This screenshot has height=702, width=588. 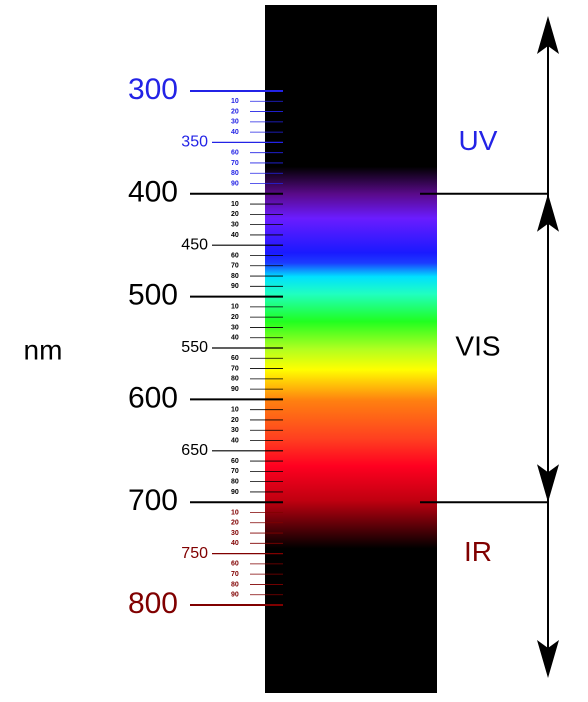 I want to click on half-label: 550, so click(x=194, y=347).